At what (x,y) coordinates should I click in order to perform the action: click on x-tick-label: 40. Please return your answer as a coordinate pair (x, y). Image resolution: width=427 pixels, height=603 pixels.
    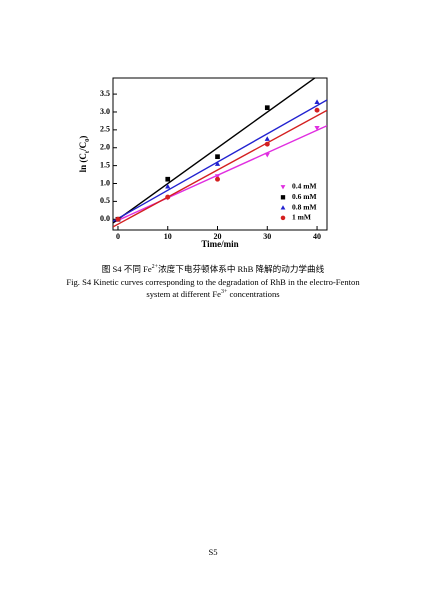
    Looking at the image, I should click on (317, 236).